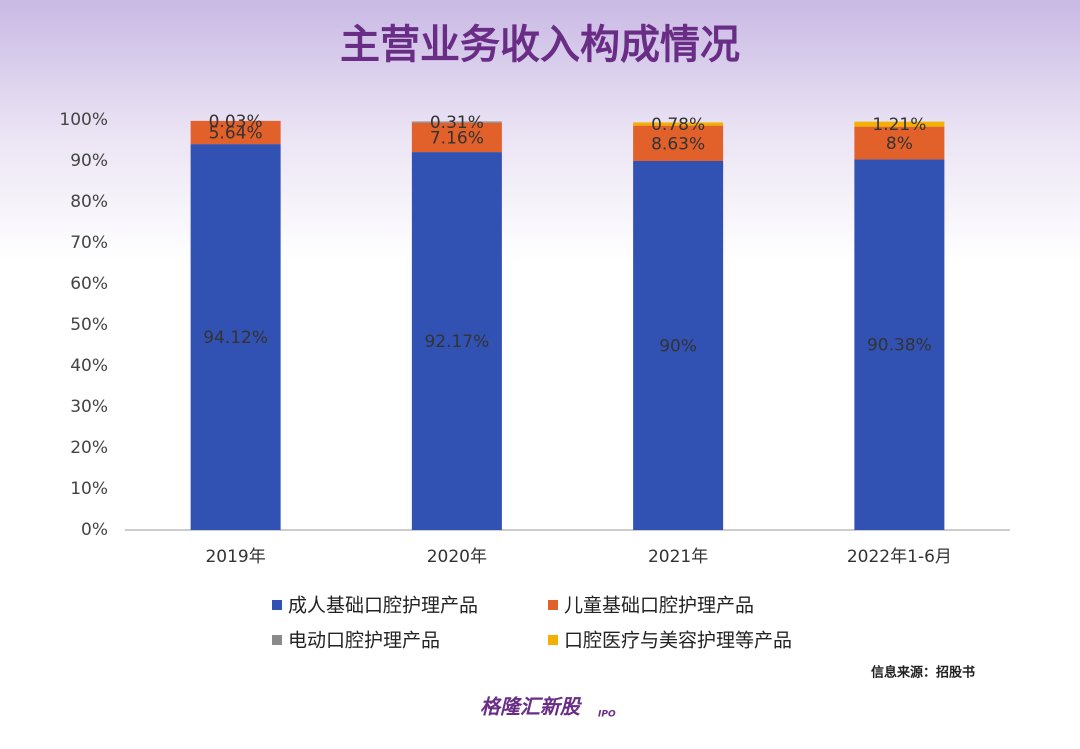 The image size is (1080, 749). What do you see at coordinates (89, 407) in the screenshot?
I see `y-tick-label: 30%` at bounding box center [89, 407].